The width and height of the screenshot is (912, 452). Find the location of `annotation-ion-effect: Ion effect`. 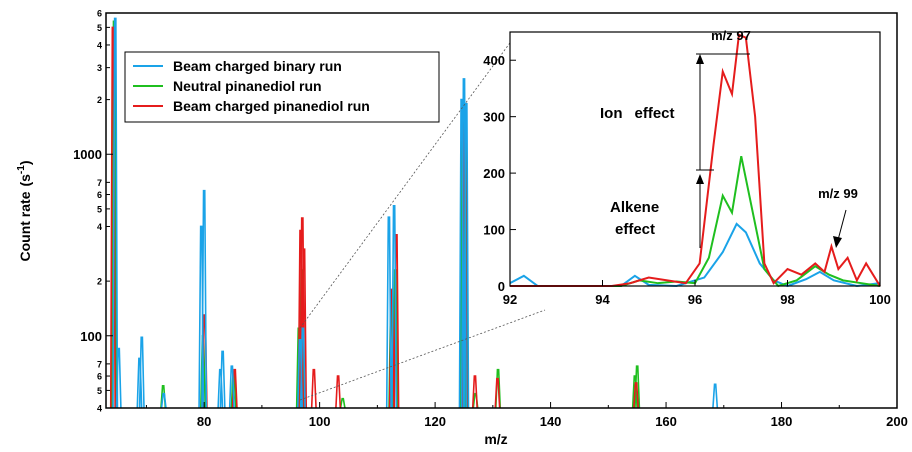

annotation-ion-effect: Ion effect is located at coordinates (657, 112).